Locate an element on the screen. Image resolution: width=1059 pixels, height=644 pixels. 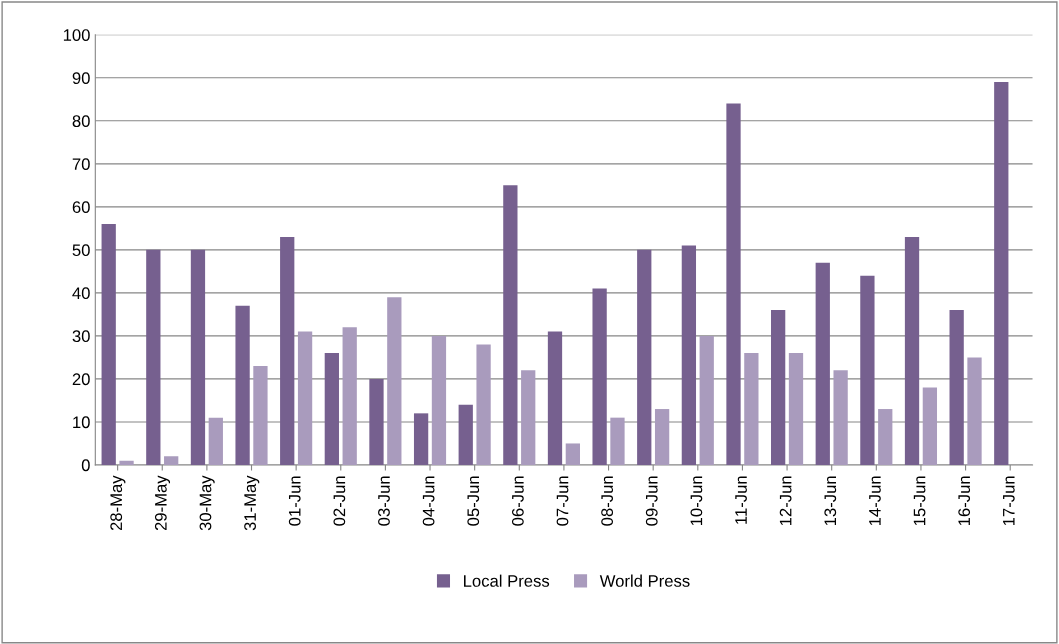
y-tick-label: 90 is located at coordinates (81, 78).